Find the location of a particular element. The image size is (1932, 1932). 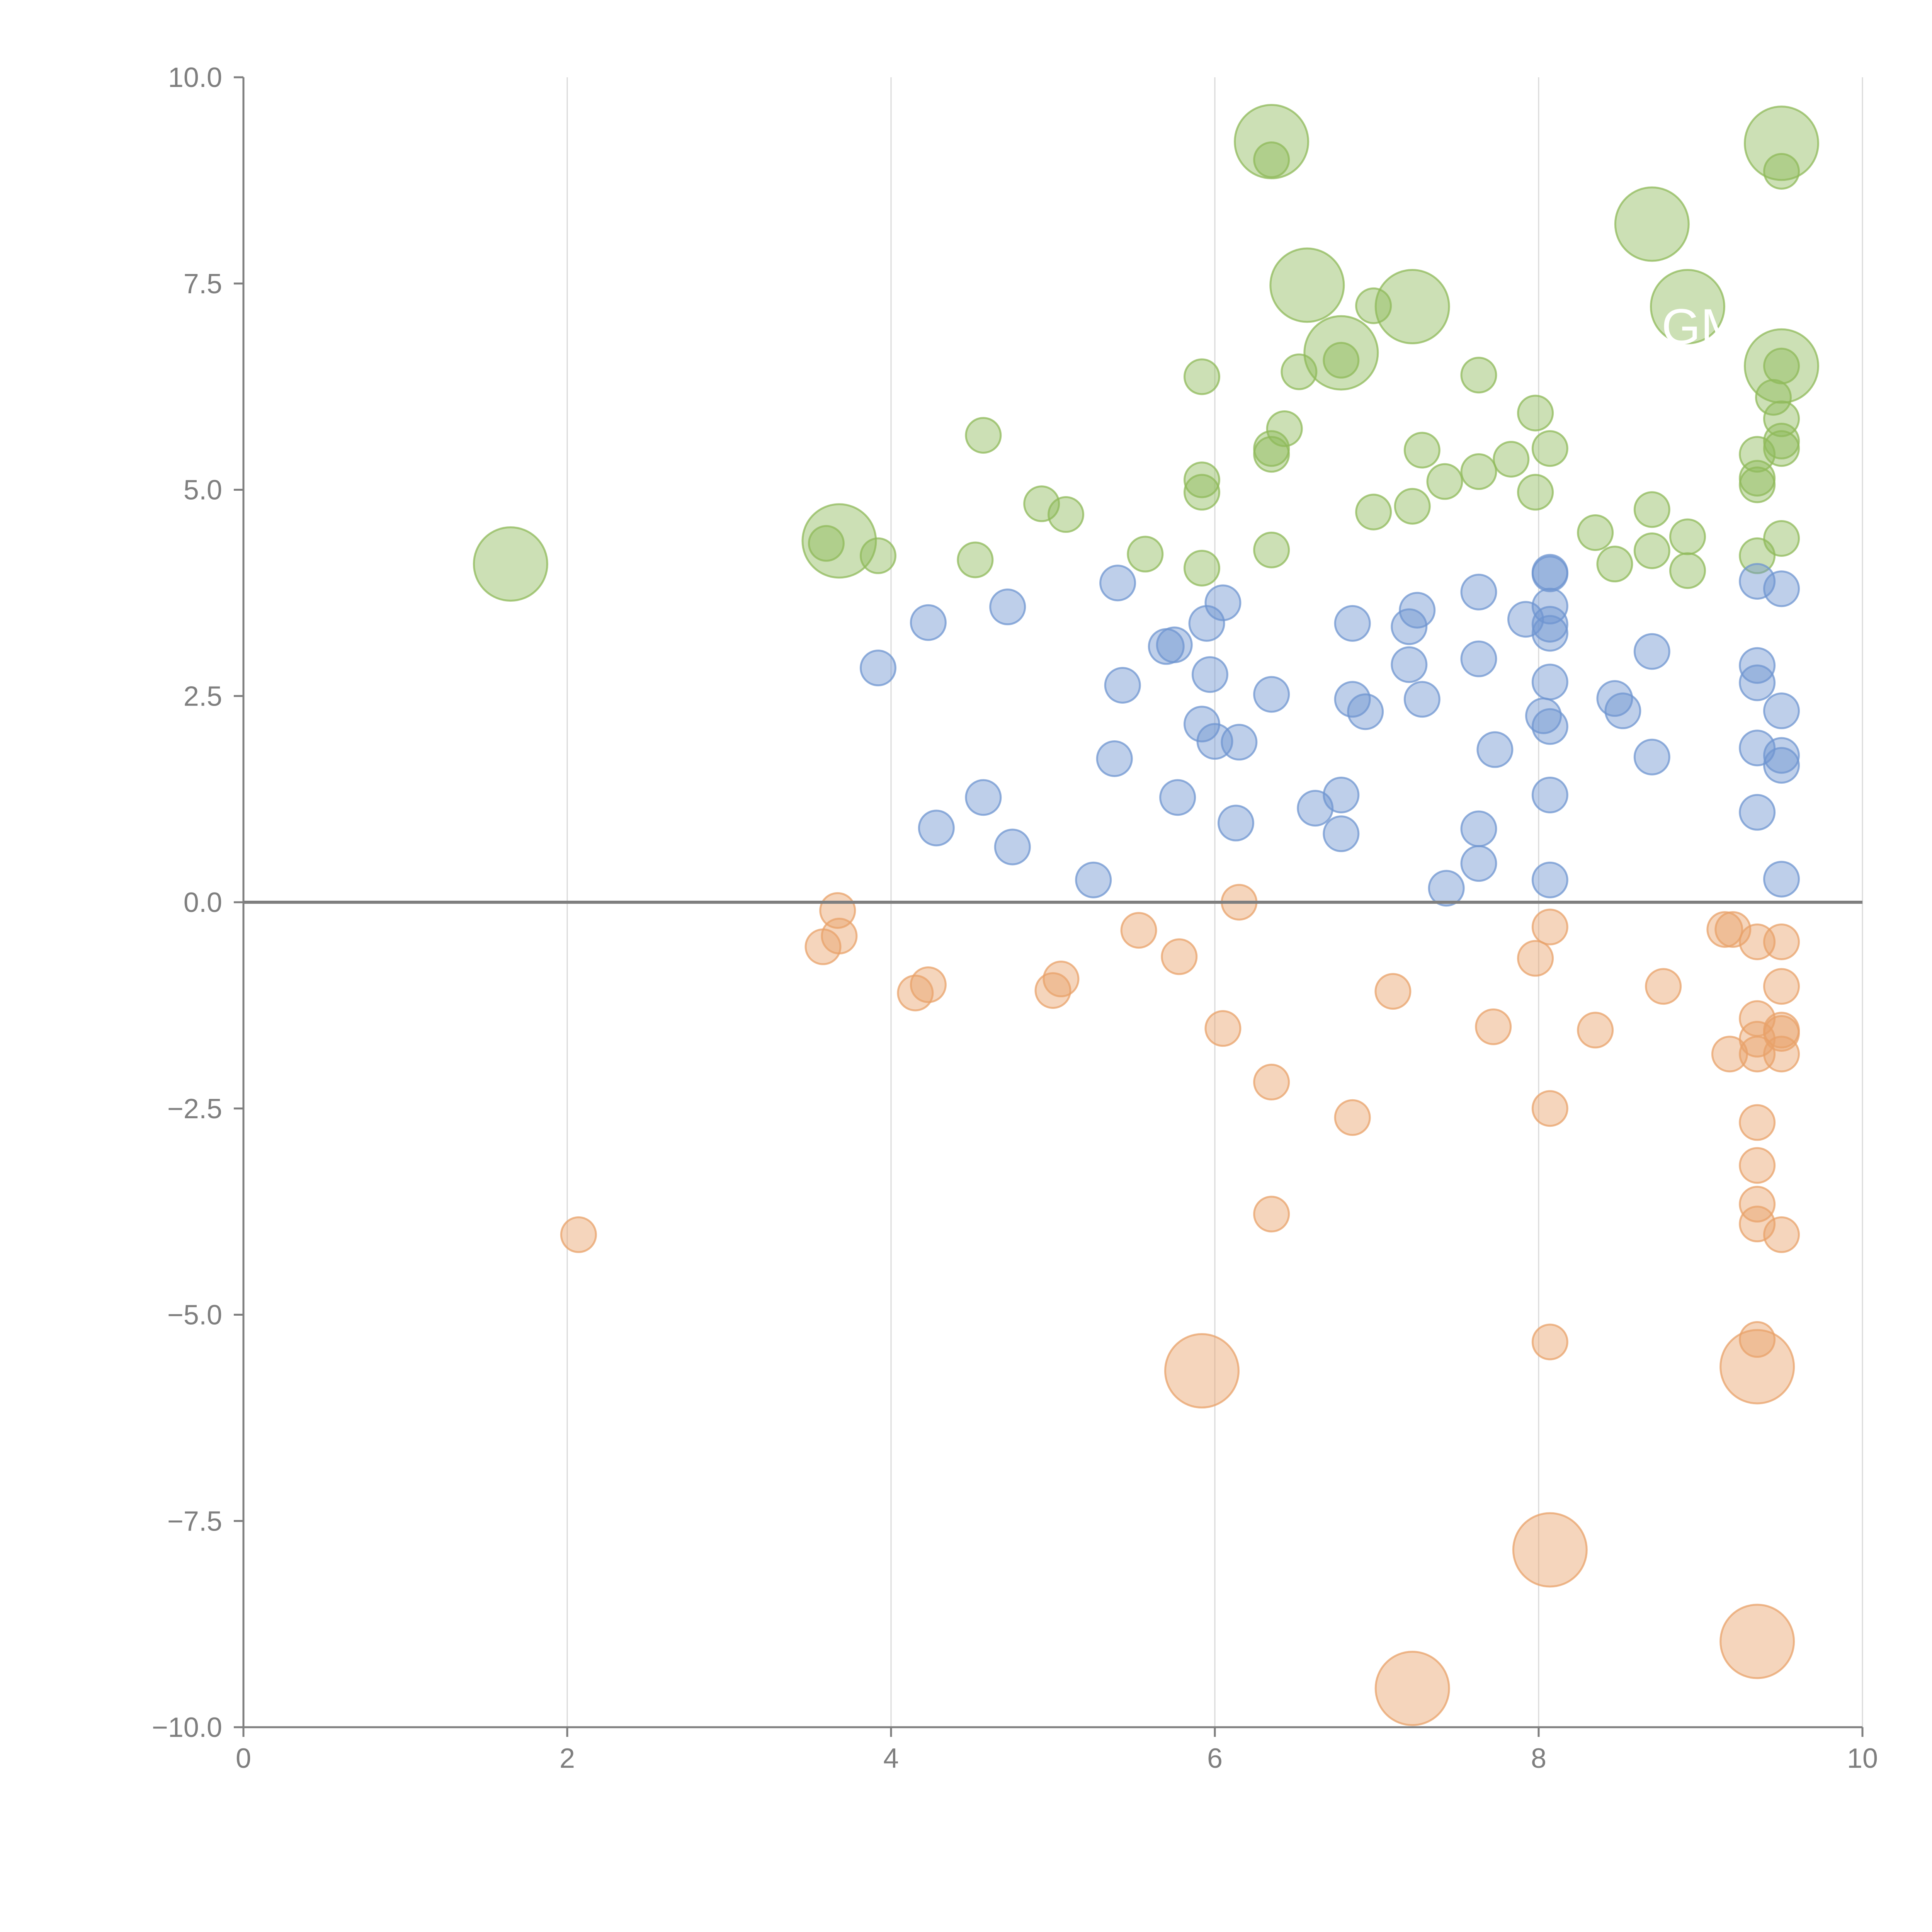

y-tick-label: 7.5 is located at coordinates (203, 284).